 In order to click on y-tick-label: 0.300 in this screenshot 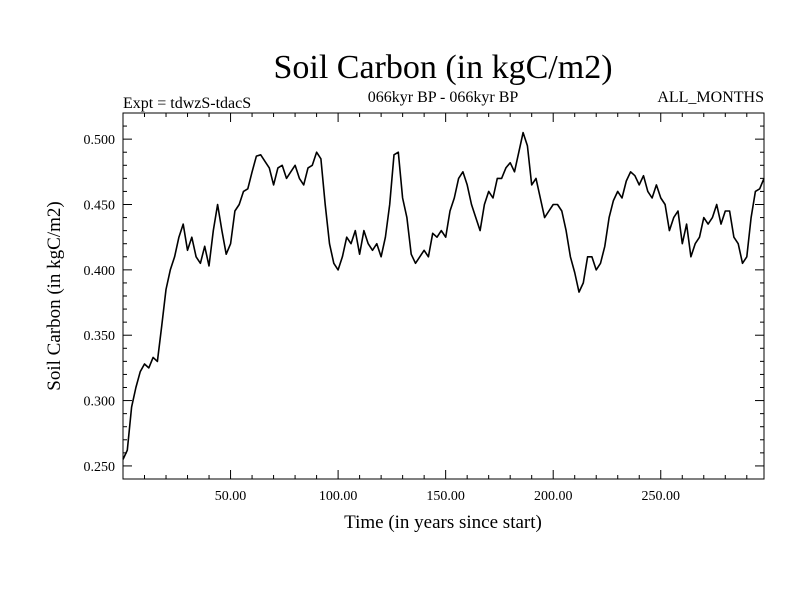, I will do `click(100, 402)`.